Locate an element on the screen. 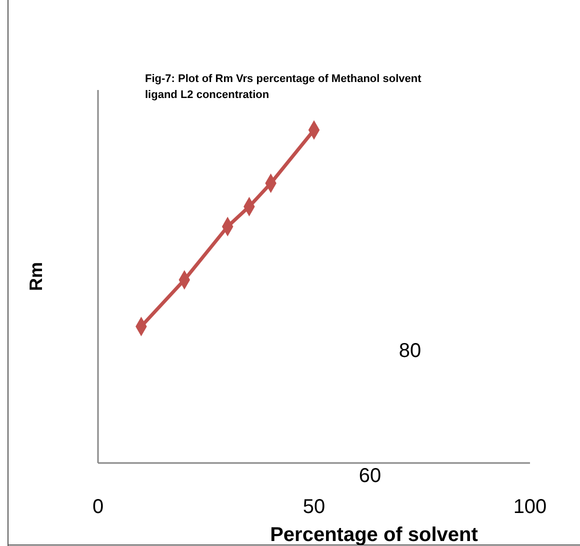  y-axis-title: Rm is located at coordinates (36, 277).